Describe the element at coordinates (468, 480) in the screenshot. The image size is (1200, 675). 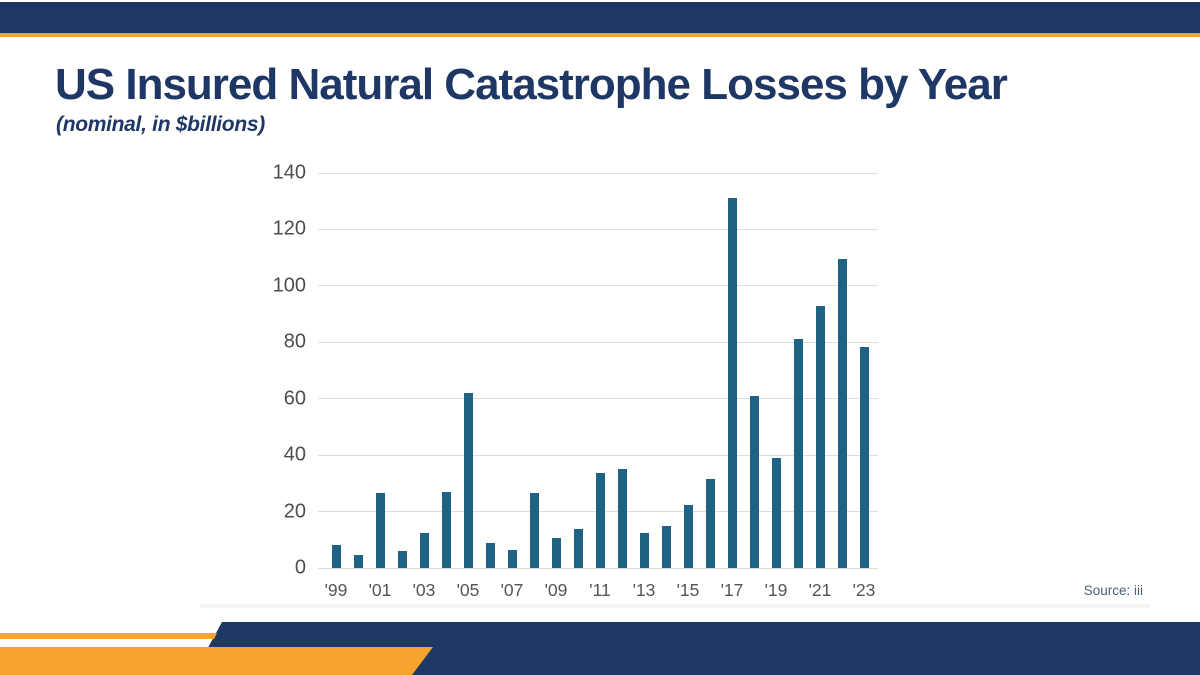
I see `bar-2005` at that location.